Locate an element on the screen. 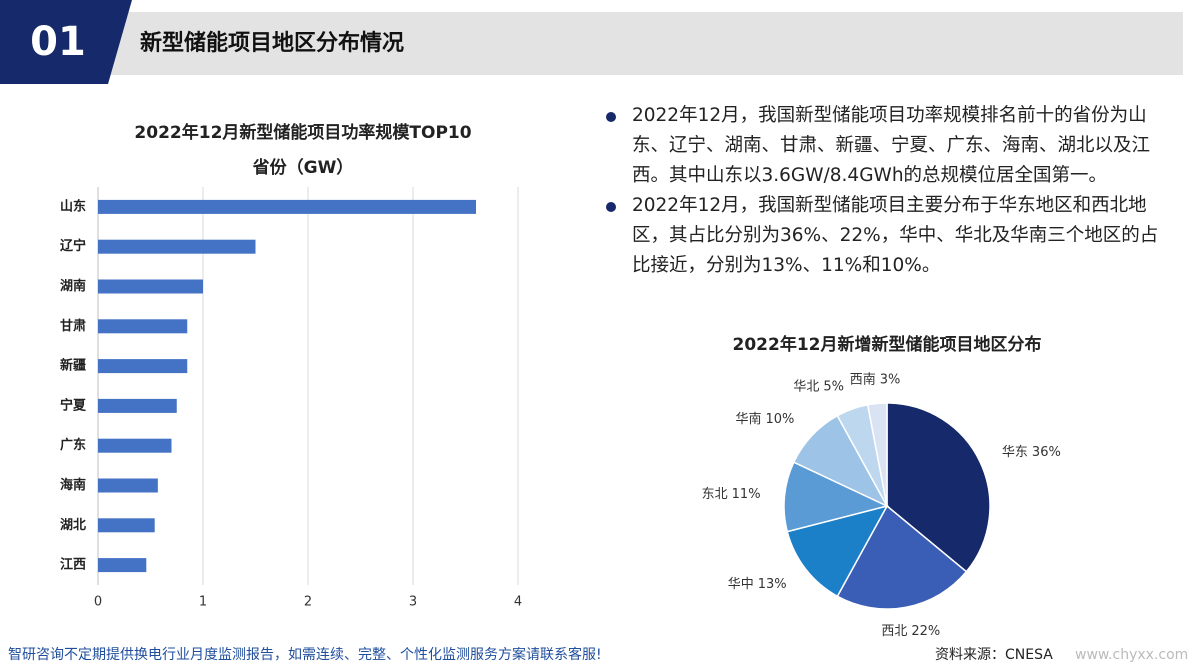 The width and height of the screenshot is (1190, 669). pie-label-category: 华南 is located at coordinates (748, 419).